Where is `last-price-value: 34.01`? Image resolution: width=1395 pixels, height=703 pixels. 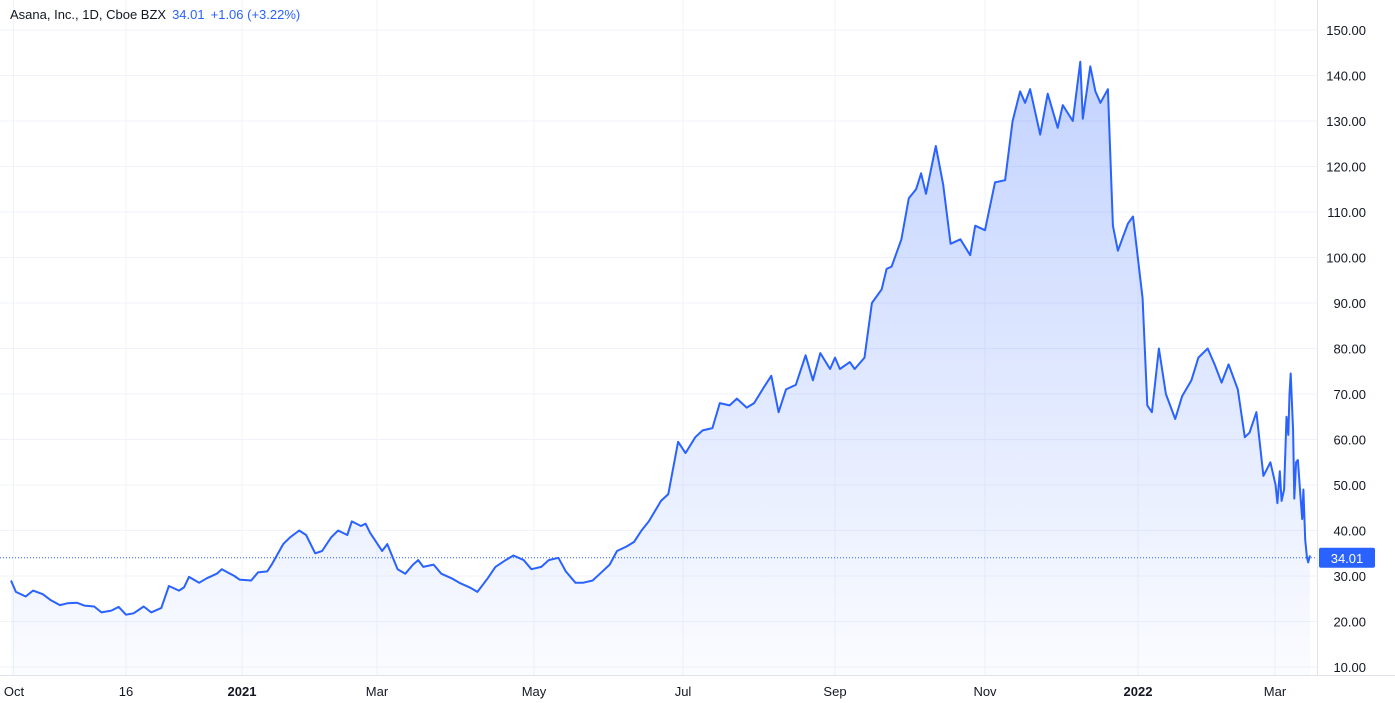 last-price-value: 34.01 is located at coordinates (188, 14).